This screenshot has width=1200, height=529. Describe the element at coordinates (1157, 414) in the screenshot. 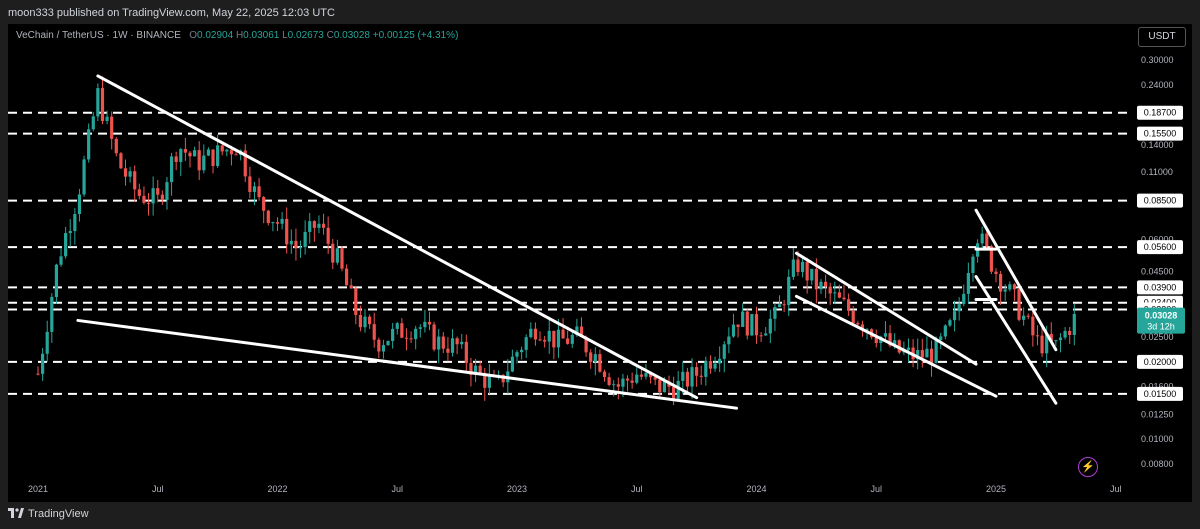

I see `price-tick-label-8: 0.01250` at that location.